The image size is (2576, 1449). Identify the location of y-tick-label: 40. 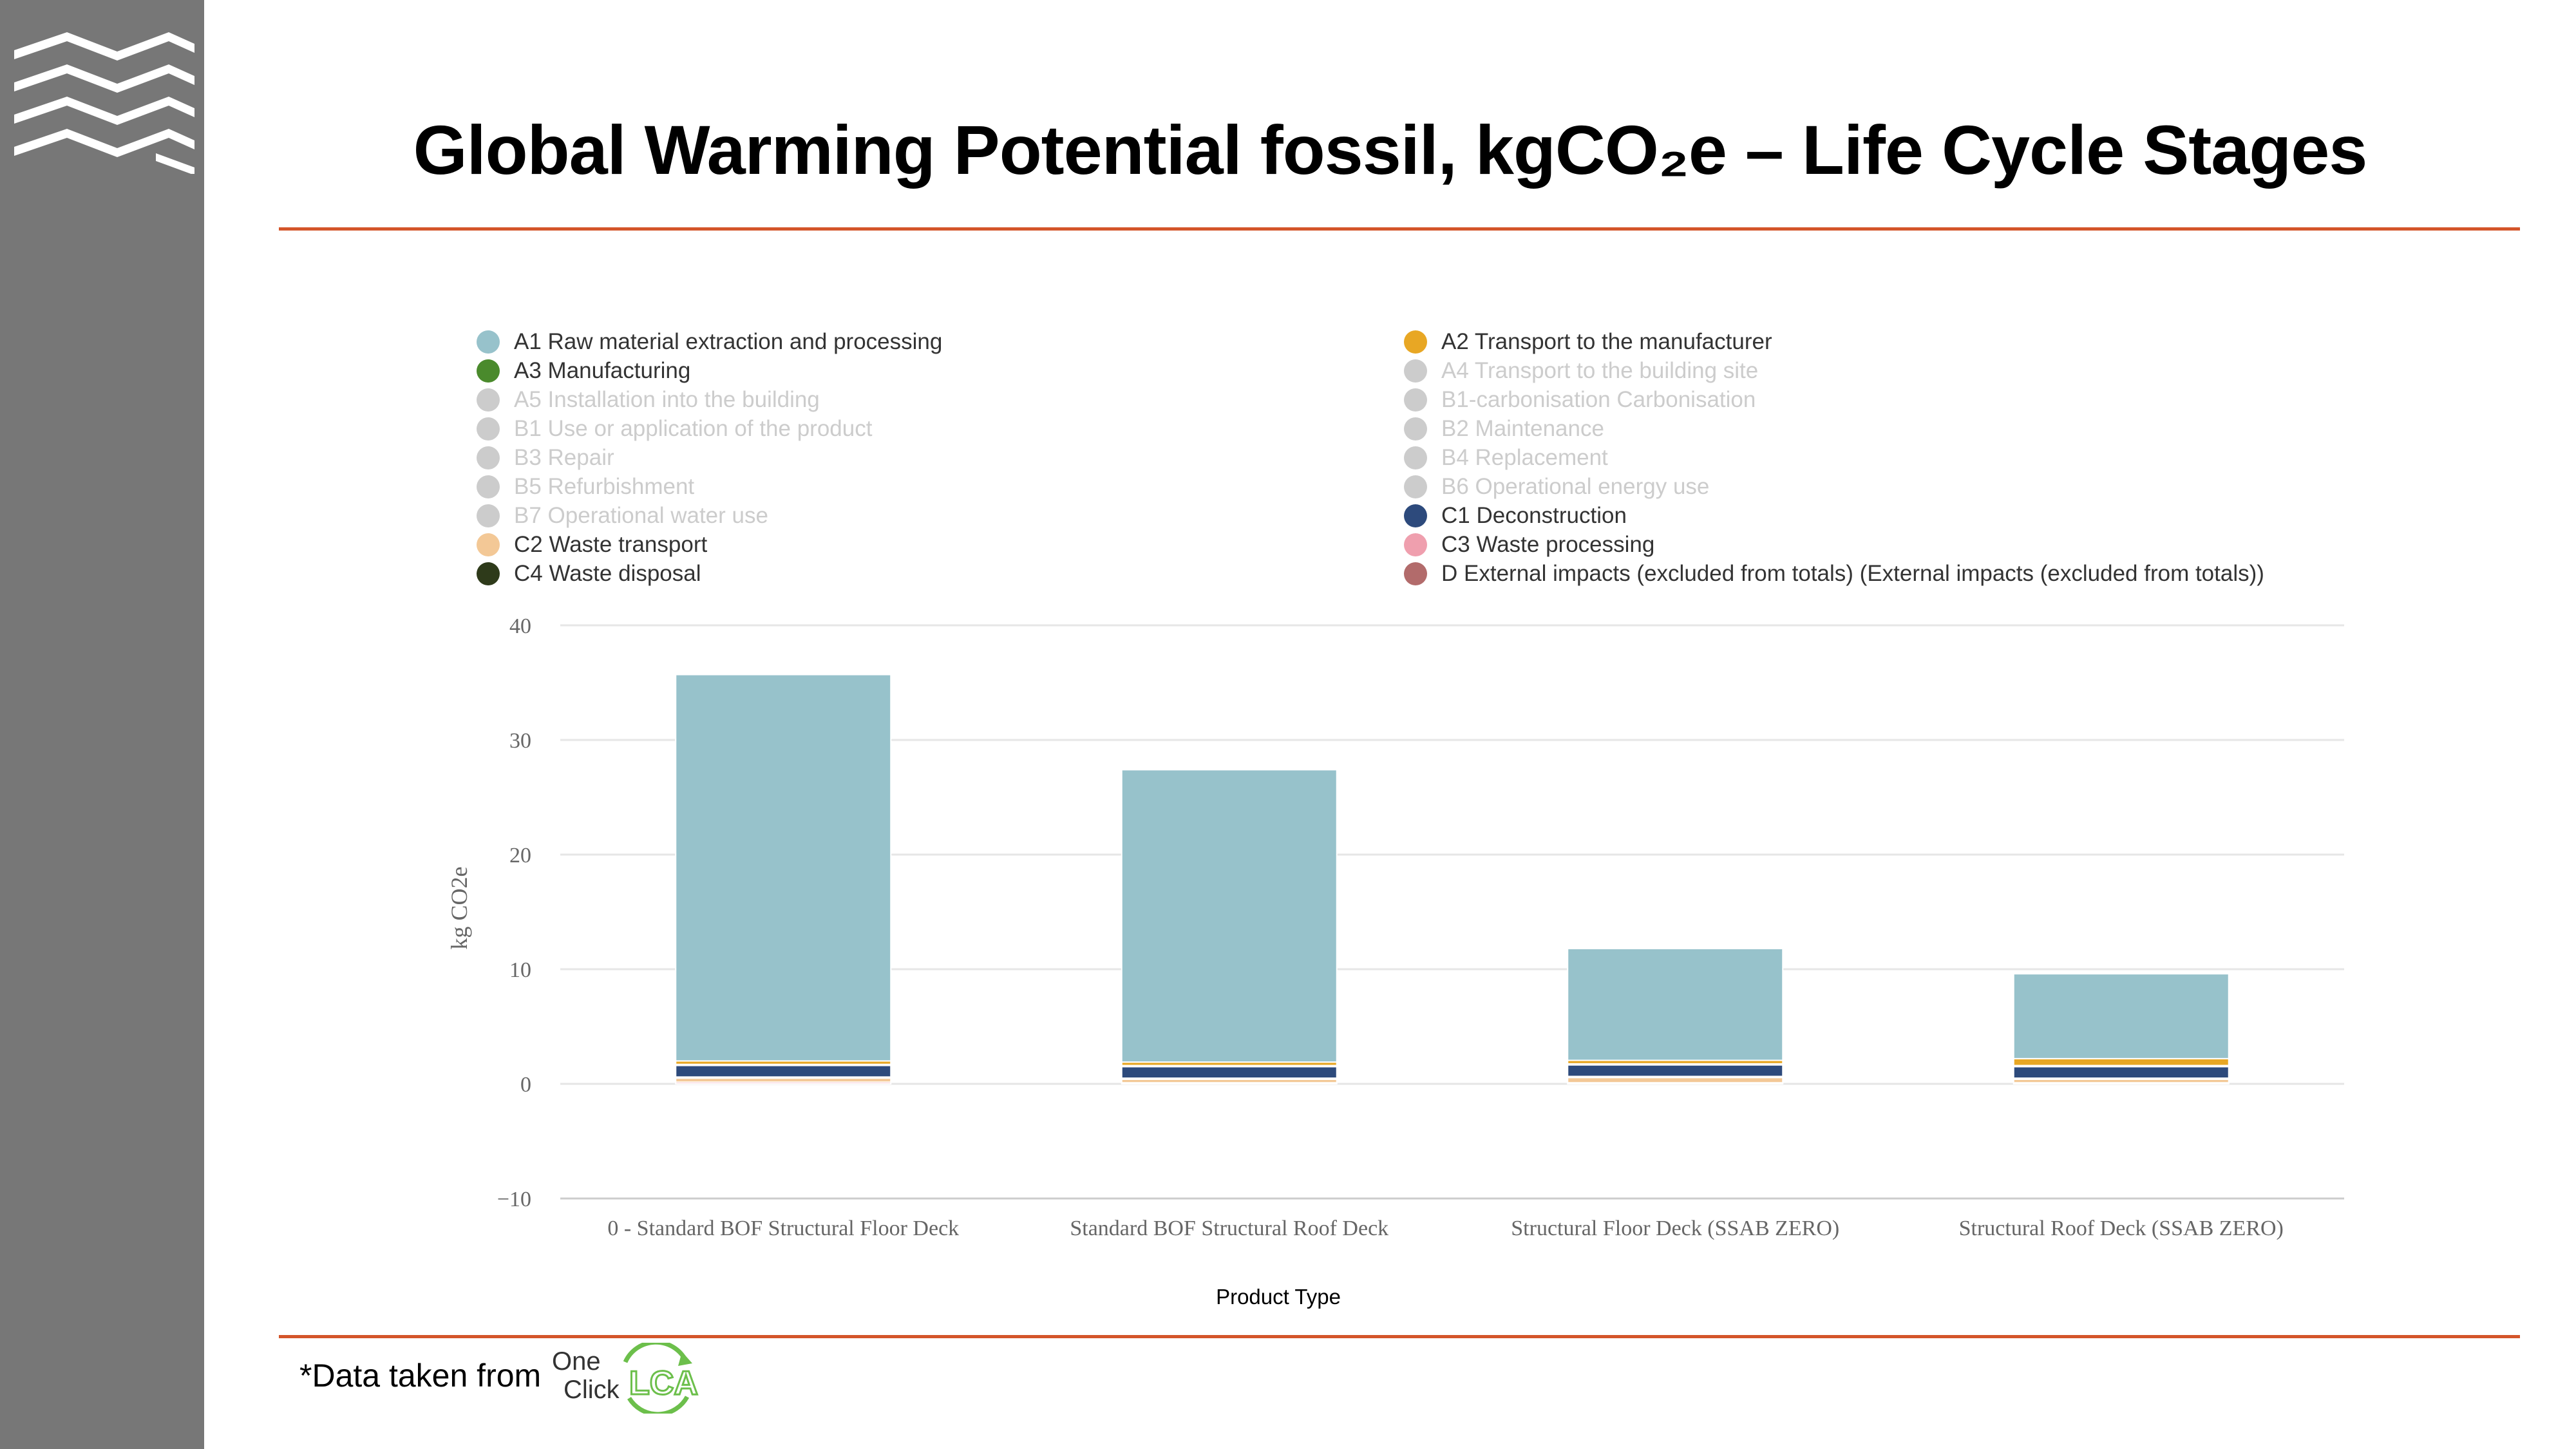
(520, 626).